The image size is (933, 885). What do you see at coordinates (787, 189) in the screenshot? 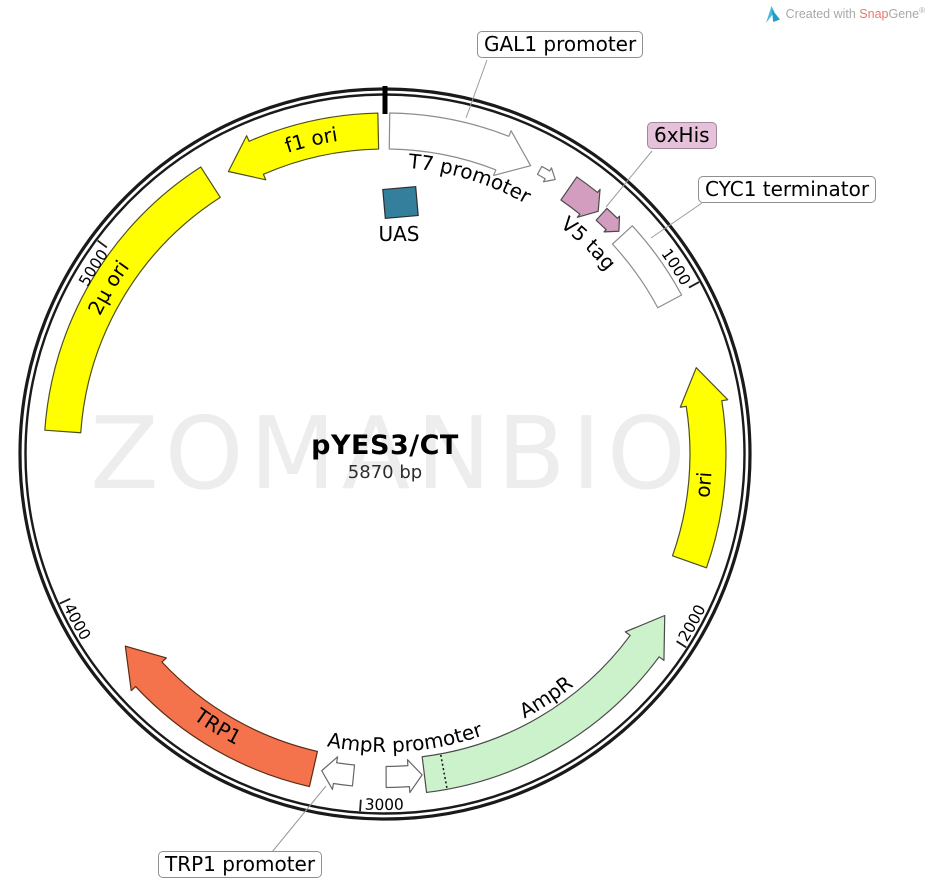
I see `label-cyc1-terminator: CYC1 terminator` at bounding box center [787, 189].